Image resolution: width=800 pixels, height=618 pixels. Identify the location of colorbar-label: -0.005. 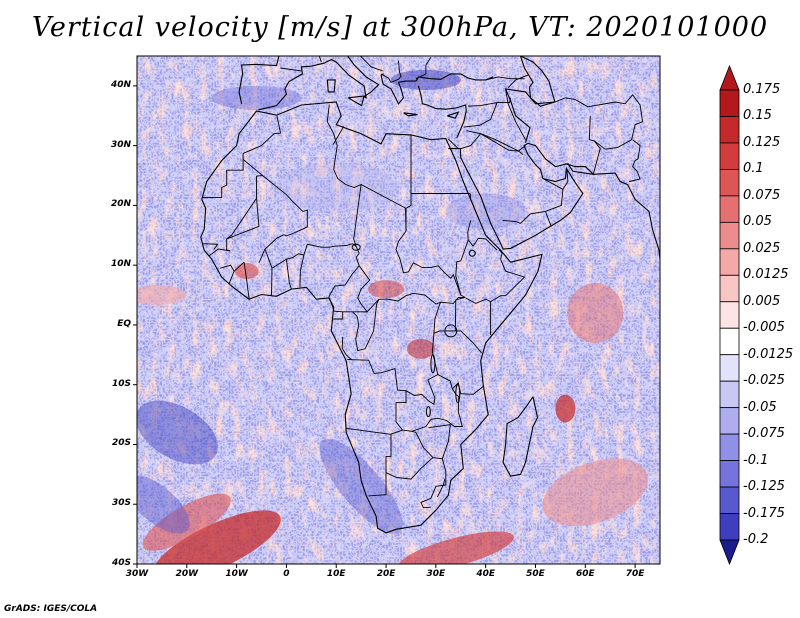
(764, 328).